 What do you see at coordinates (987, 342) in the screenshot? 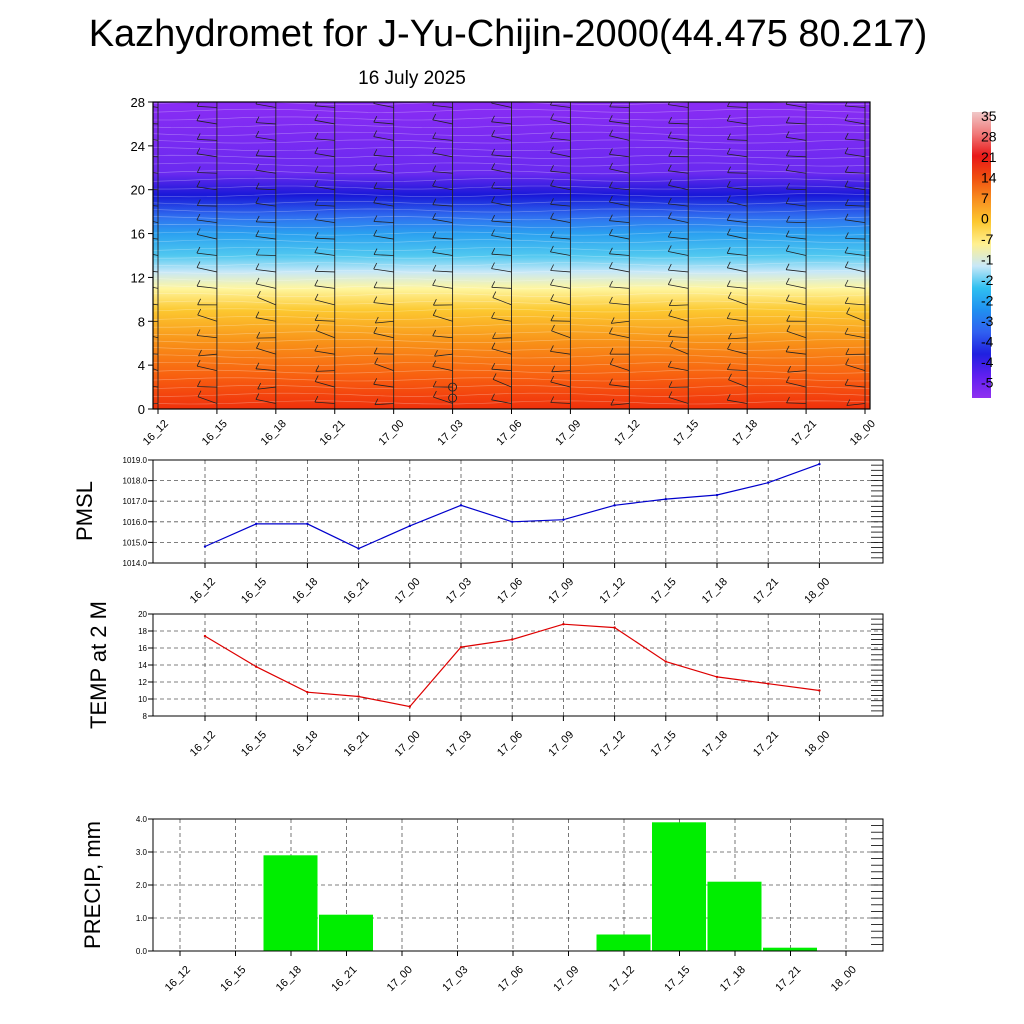
I see `colorbar-label: -4` at bounding box center [987, 342].